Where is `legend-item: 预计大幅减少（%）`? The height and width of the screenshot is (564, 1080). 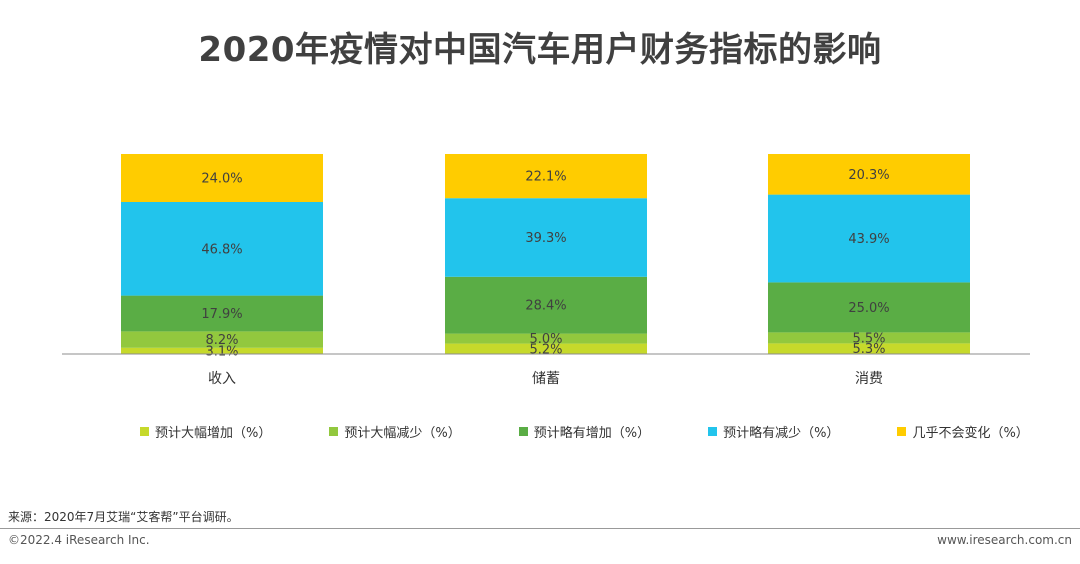 legend-item: 预计大幅减少（%） is located at coordinates (395, 431).